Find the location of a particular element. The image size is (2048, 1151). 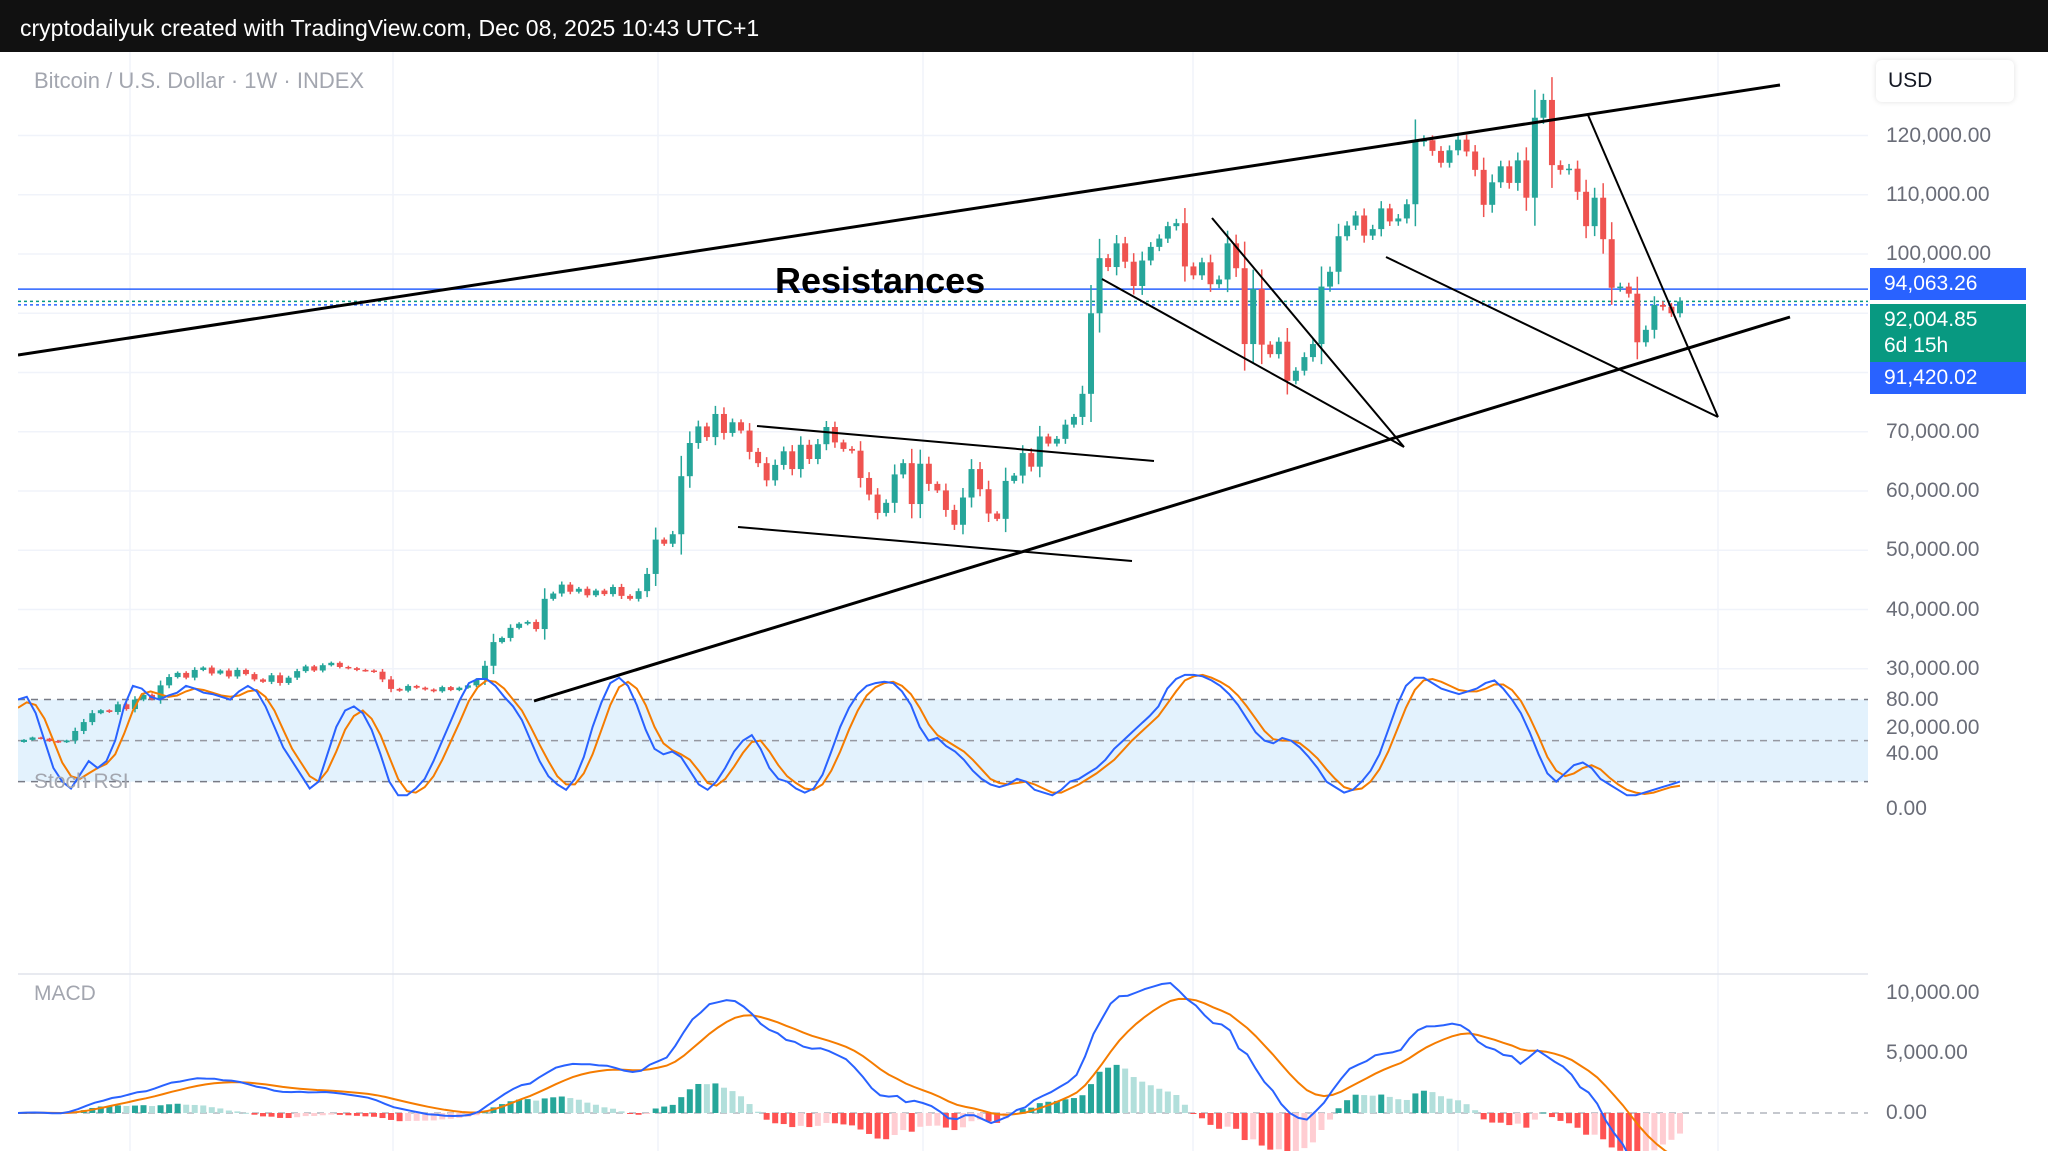

stoch-rsi-label: Stoch RSI is located at coordinates (81, 781).